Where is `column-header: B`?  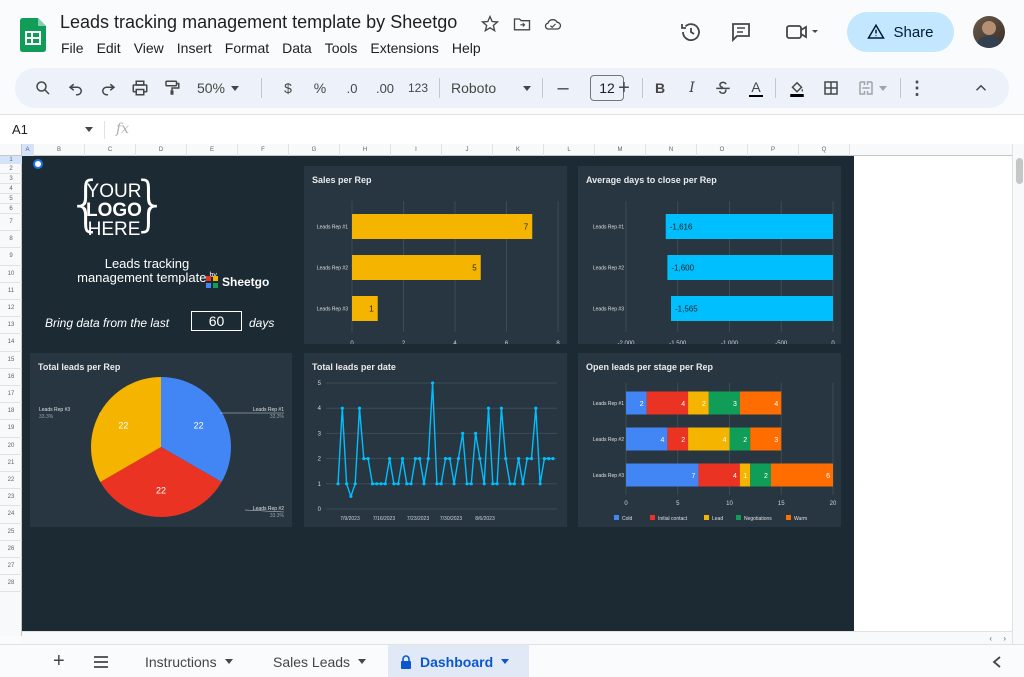 column-header: B is located at coordinates (59, 150).